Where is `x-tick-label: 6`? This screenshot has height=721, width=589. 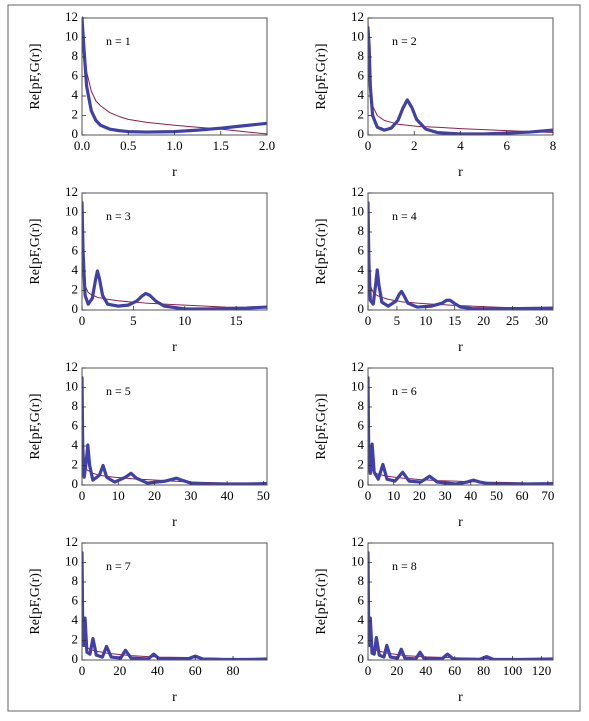
x-tick-label: 6 is located at coordinates (507, 145).